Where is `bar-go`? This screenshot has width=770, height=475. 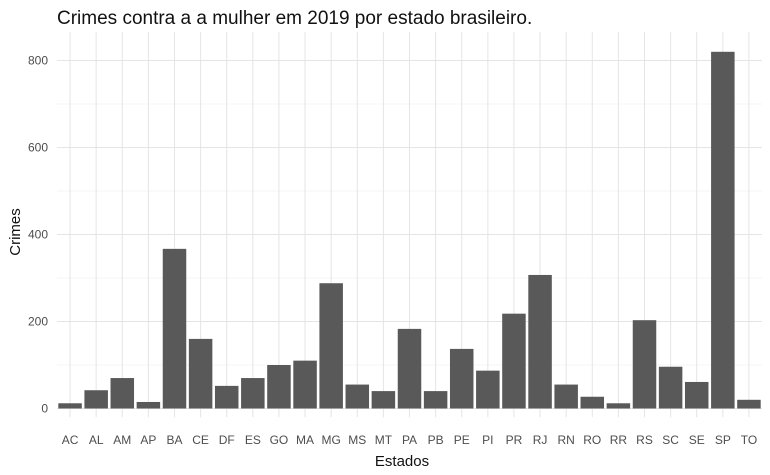 bar-go is located at coordinates (279, 387).